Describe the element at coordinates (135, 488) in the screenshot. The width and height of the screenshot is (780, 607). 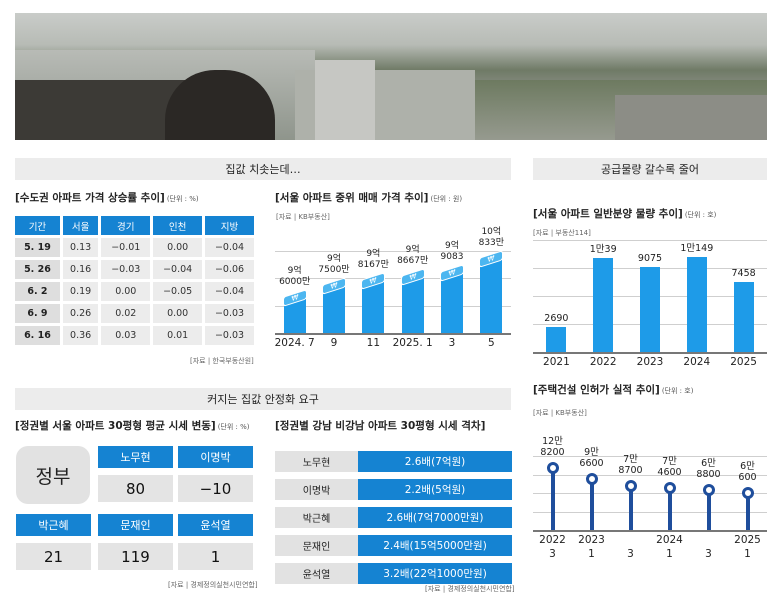
I see `change-value: 80` at that location.